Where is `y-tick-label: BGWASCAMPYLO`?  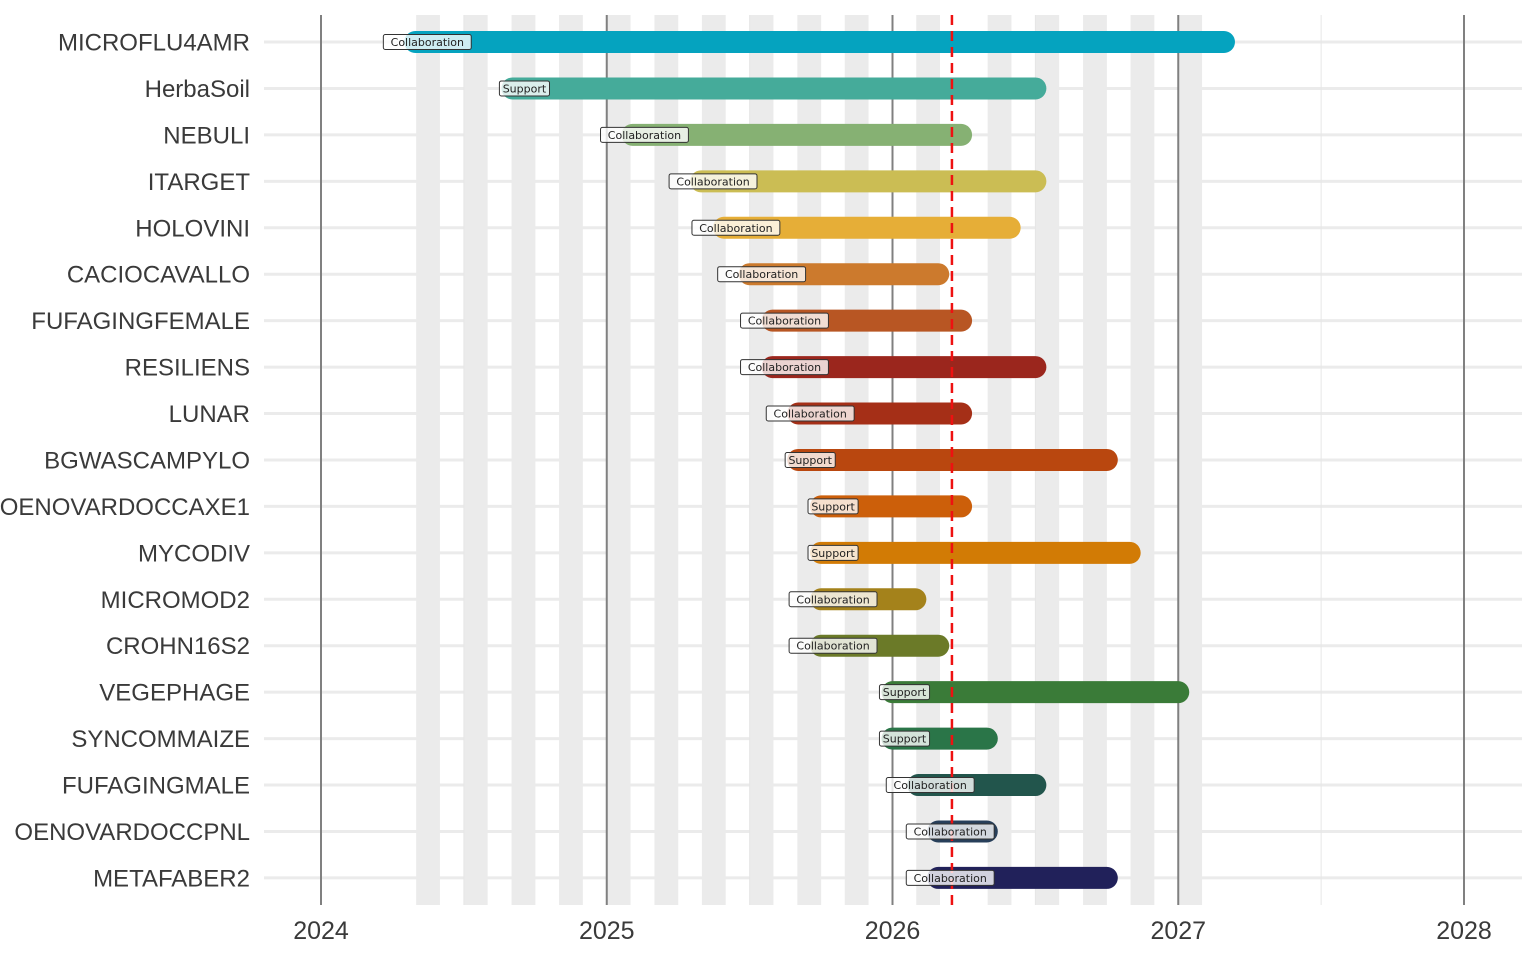
y-tick-label: BGWASCAMPYLO is located at coordinates (147, 460).